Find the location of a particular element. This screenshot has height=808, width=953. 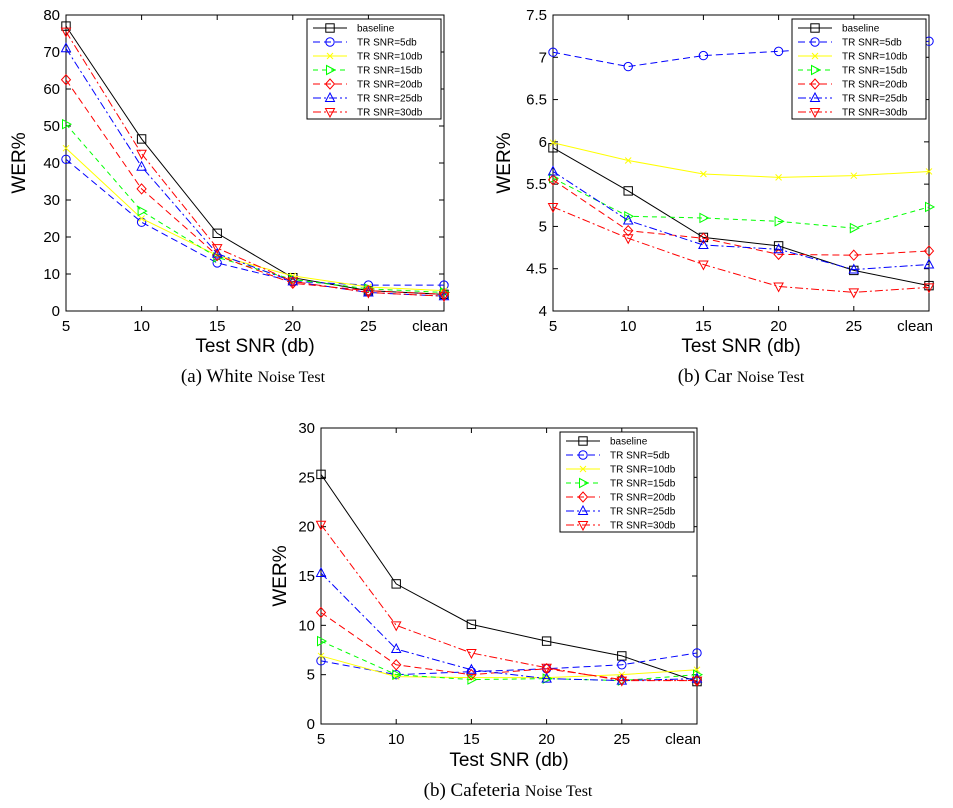

caption-label: (a) is located at coordinates (191, 376).